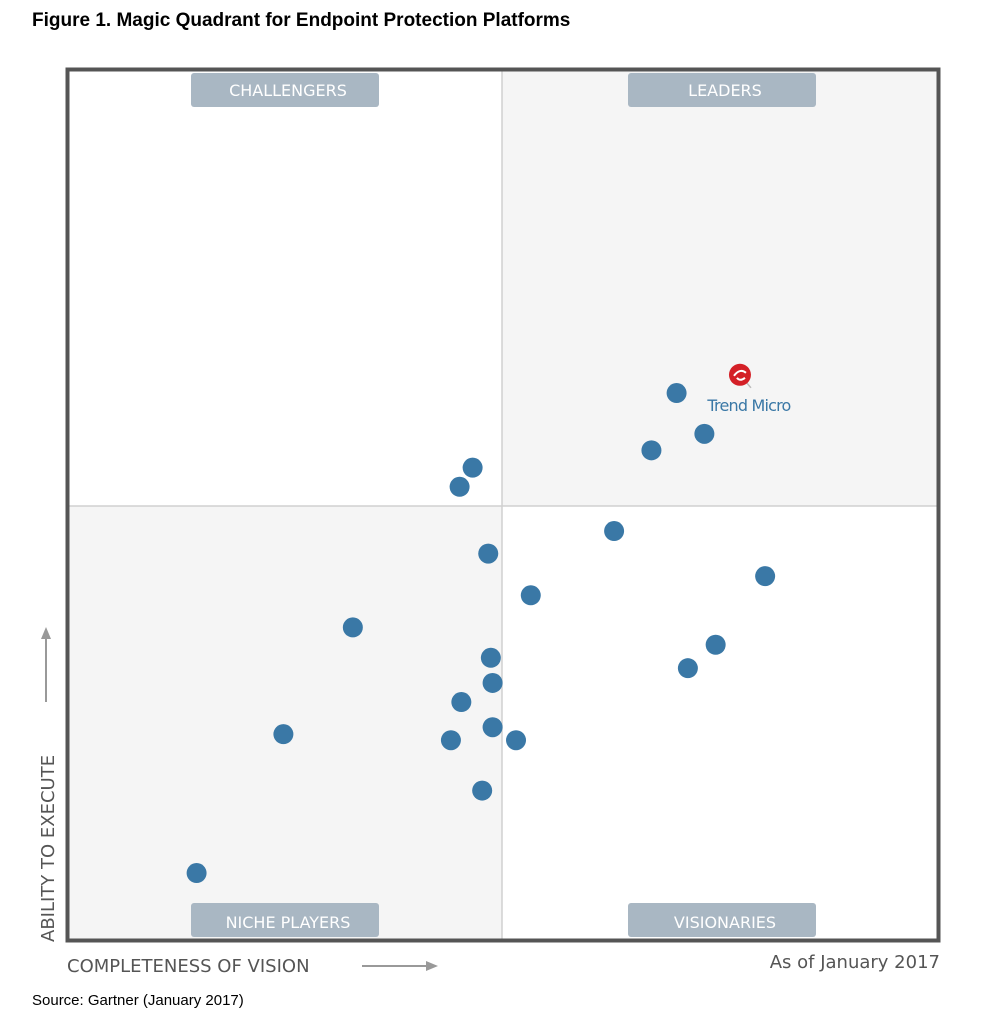  I want to click on as-of-label: As of January 2017, so click(855, 962).